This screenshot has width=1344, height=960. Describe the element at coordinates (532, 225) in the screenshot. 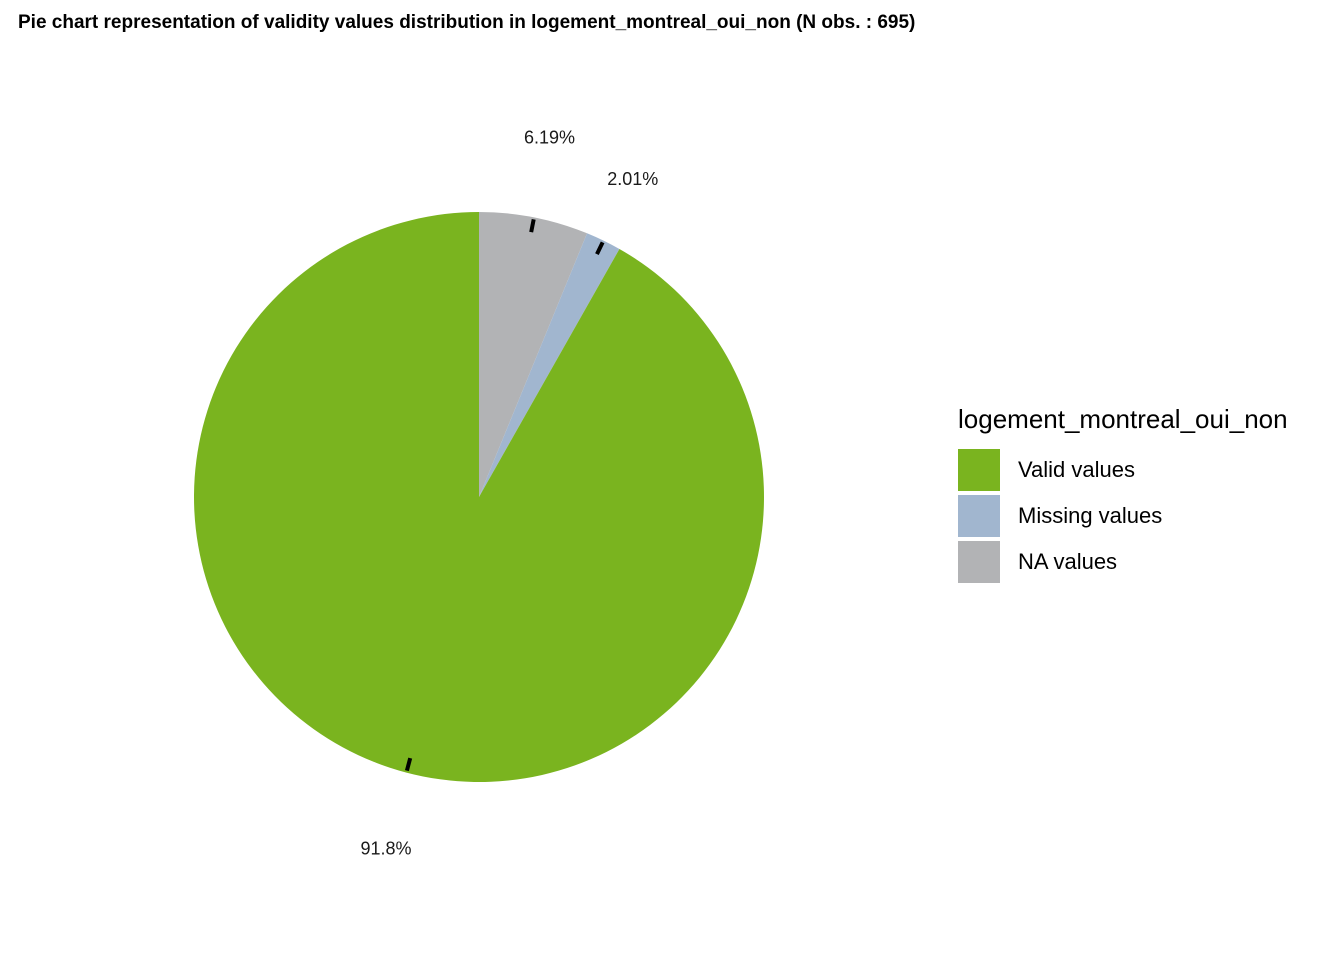

I see `tick-na-values` at that location.